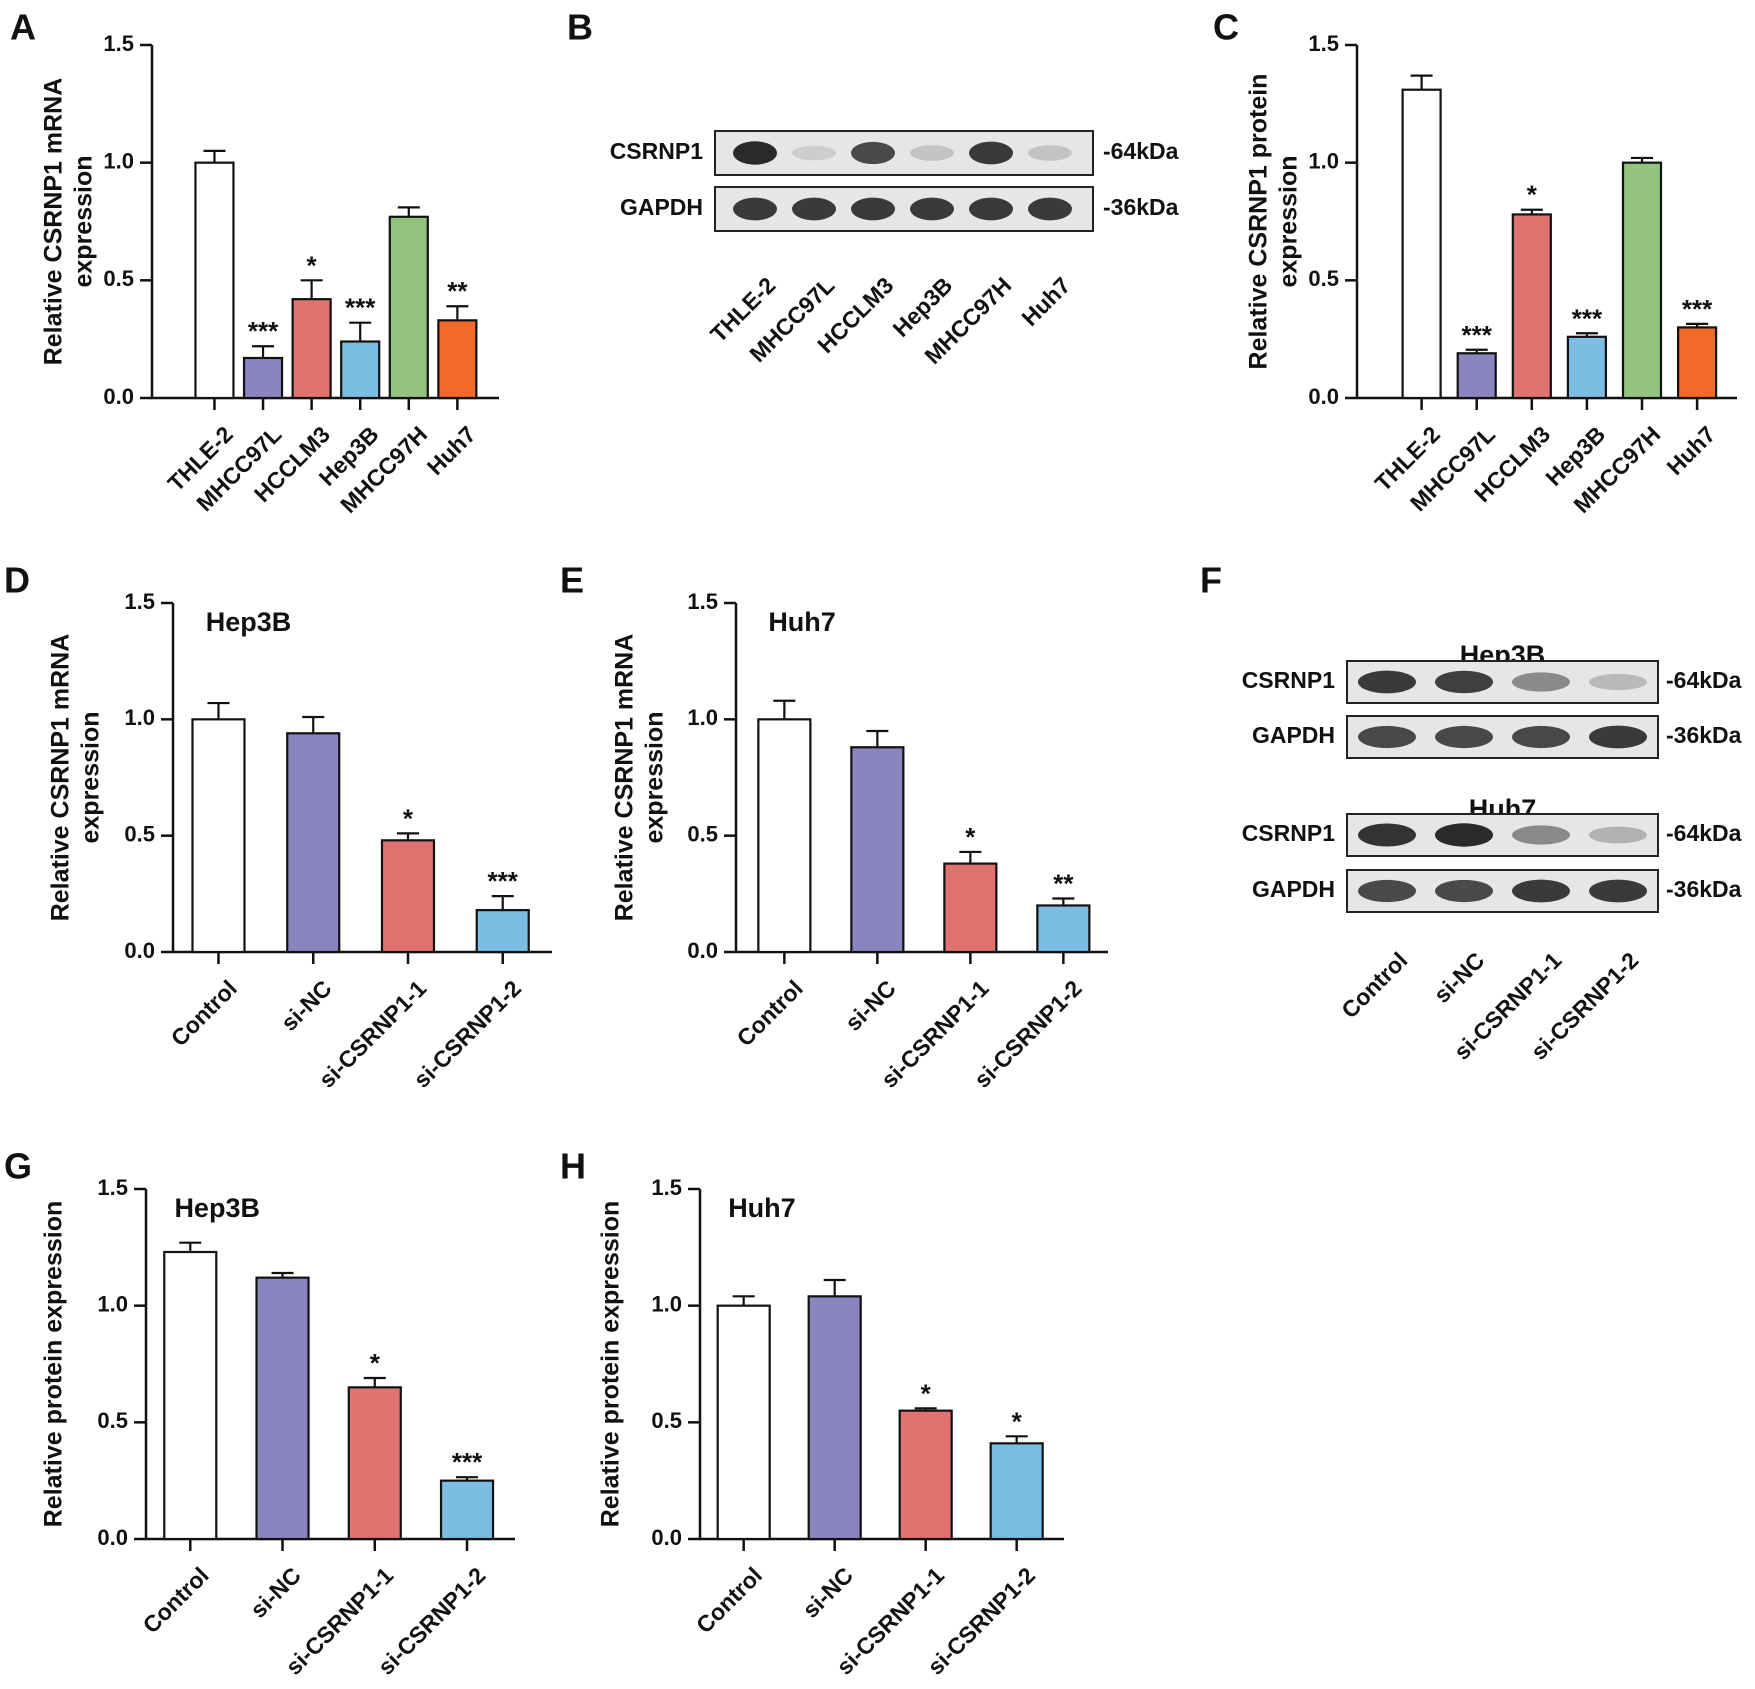 This screenshot has height=1689, width=1755. What do you see at coordinates (1259, 222) in the screenshot?
I see `y-axis-label: Relative CSRNP1 protein` at bounding box center [1259, 222].